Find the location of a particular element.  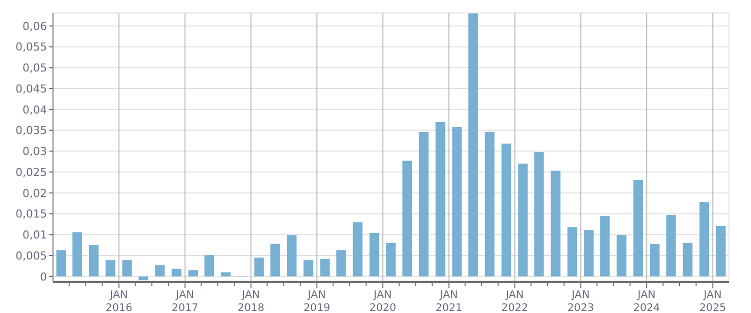

x-tick-label: JAN 2020 is located at coordinates (382, 301).